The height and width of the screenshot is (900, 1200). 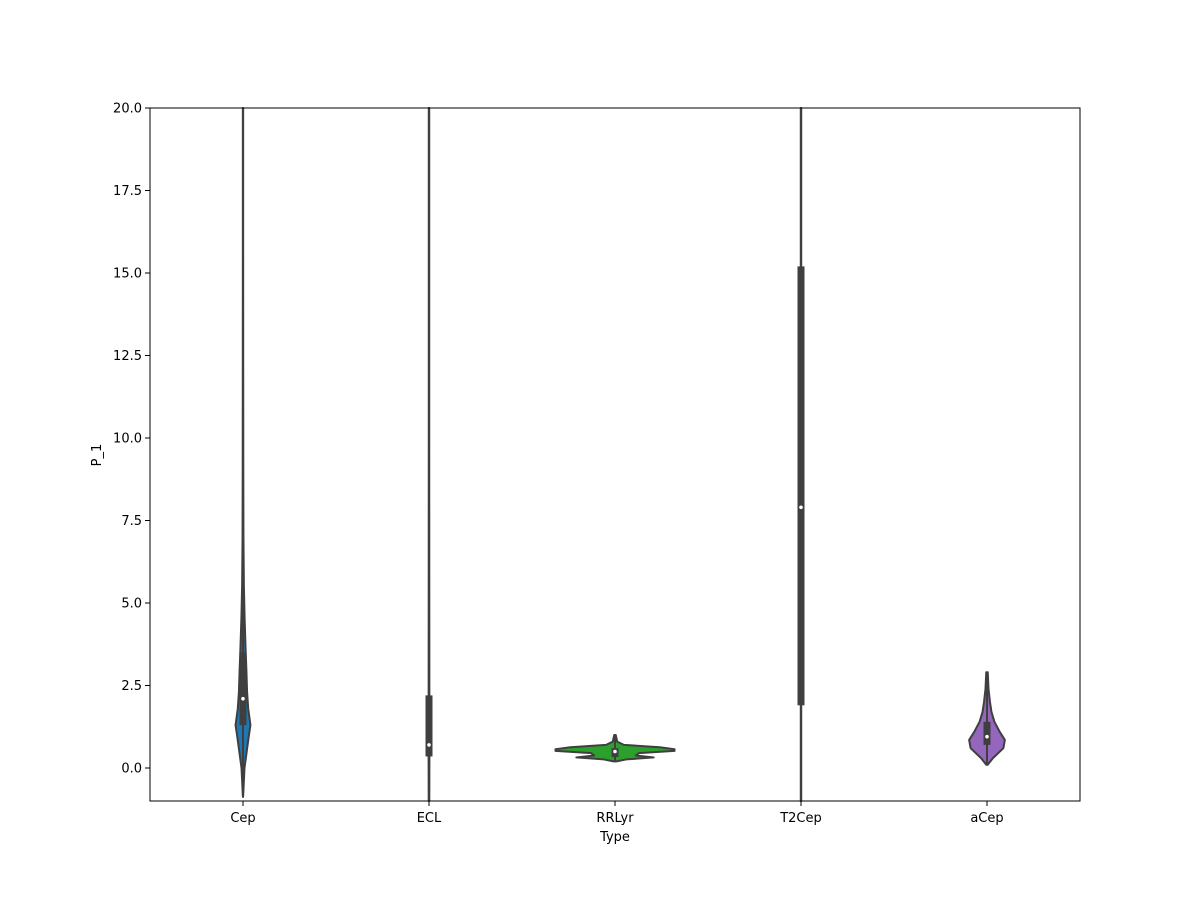 What do you see at coordinates (800, 818) in the screenshot?
I see `x-tick-label: T2Cep` at bounding box center [800, 818].